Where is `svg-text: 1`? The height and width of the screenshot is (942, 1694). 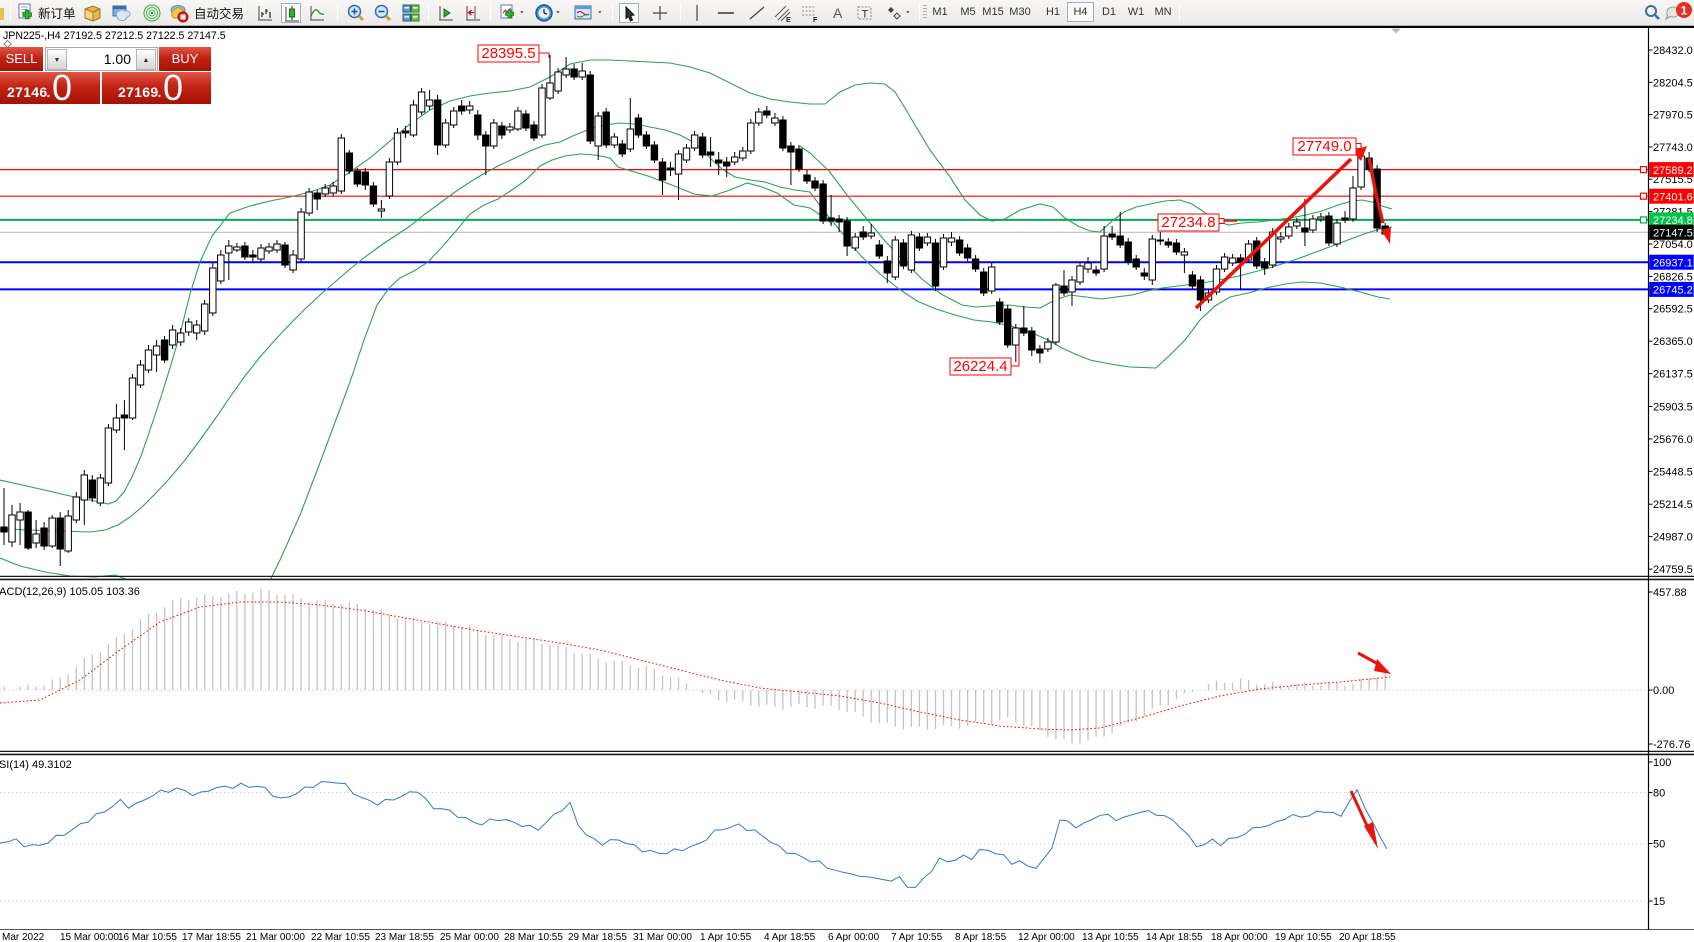
svg-text: 1 is located at coordinates (1684, 11).